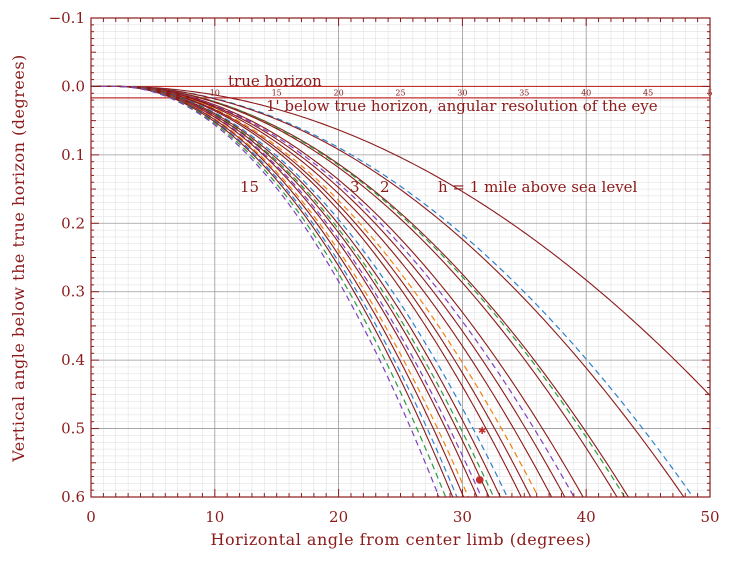 This screenshot has width=743, height=563. Describe the element at coordinates (67, 18) in the screenshot. I see `y-tick-label: −0.1` at that location.